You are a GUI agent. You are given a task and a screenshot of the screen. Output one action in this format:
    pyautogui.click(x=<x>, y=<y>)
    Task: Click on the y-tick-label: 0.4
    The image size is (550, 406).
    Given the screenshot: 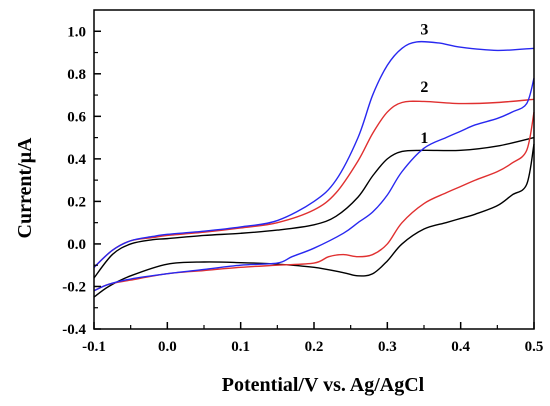 What is the action you would take?
    pyautogui.click(x=76, y=160)
    